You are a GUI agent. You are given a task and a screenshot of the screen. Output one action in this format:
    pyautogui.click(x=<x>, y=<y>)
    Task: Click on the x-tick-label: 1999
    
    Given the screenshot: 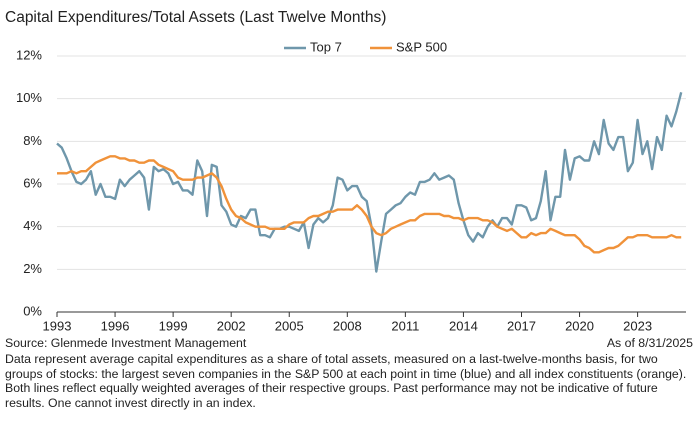 What is the action you would take?
    pyautogui.click(x=173, y=325)
    